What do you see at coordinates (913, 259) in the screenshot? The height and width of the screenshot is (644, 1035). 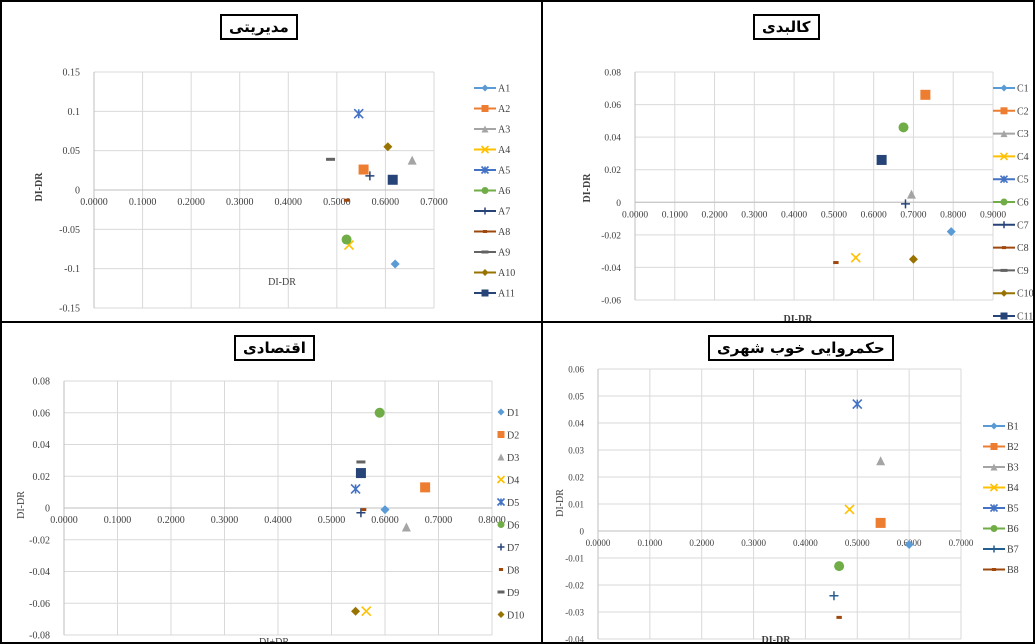 I see `point-c10` at bounding box center [913, 259].